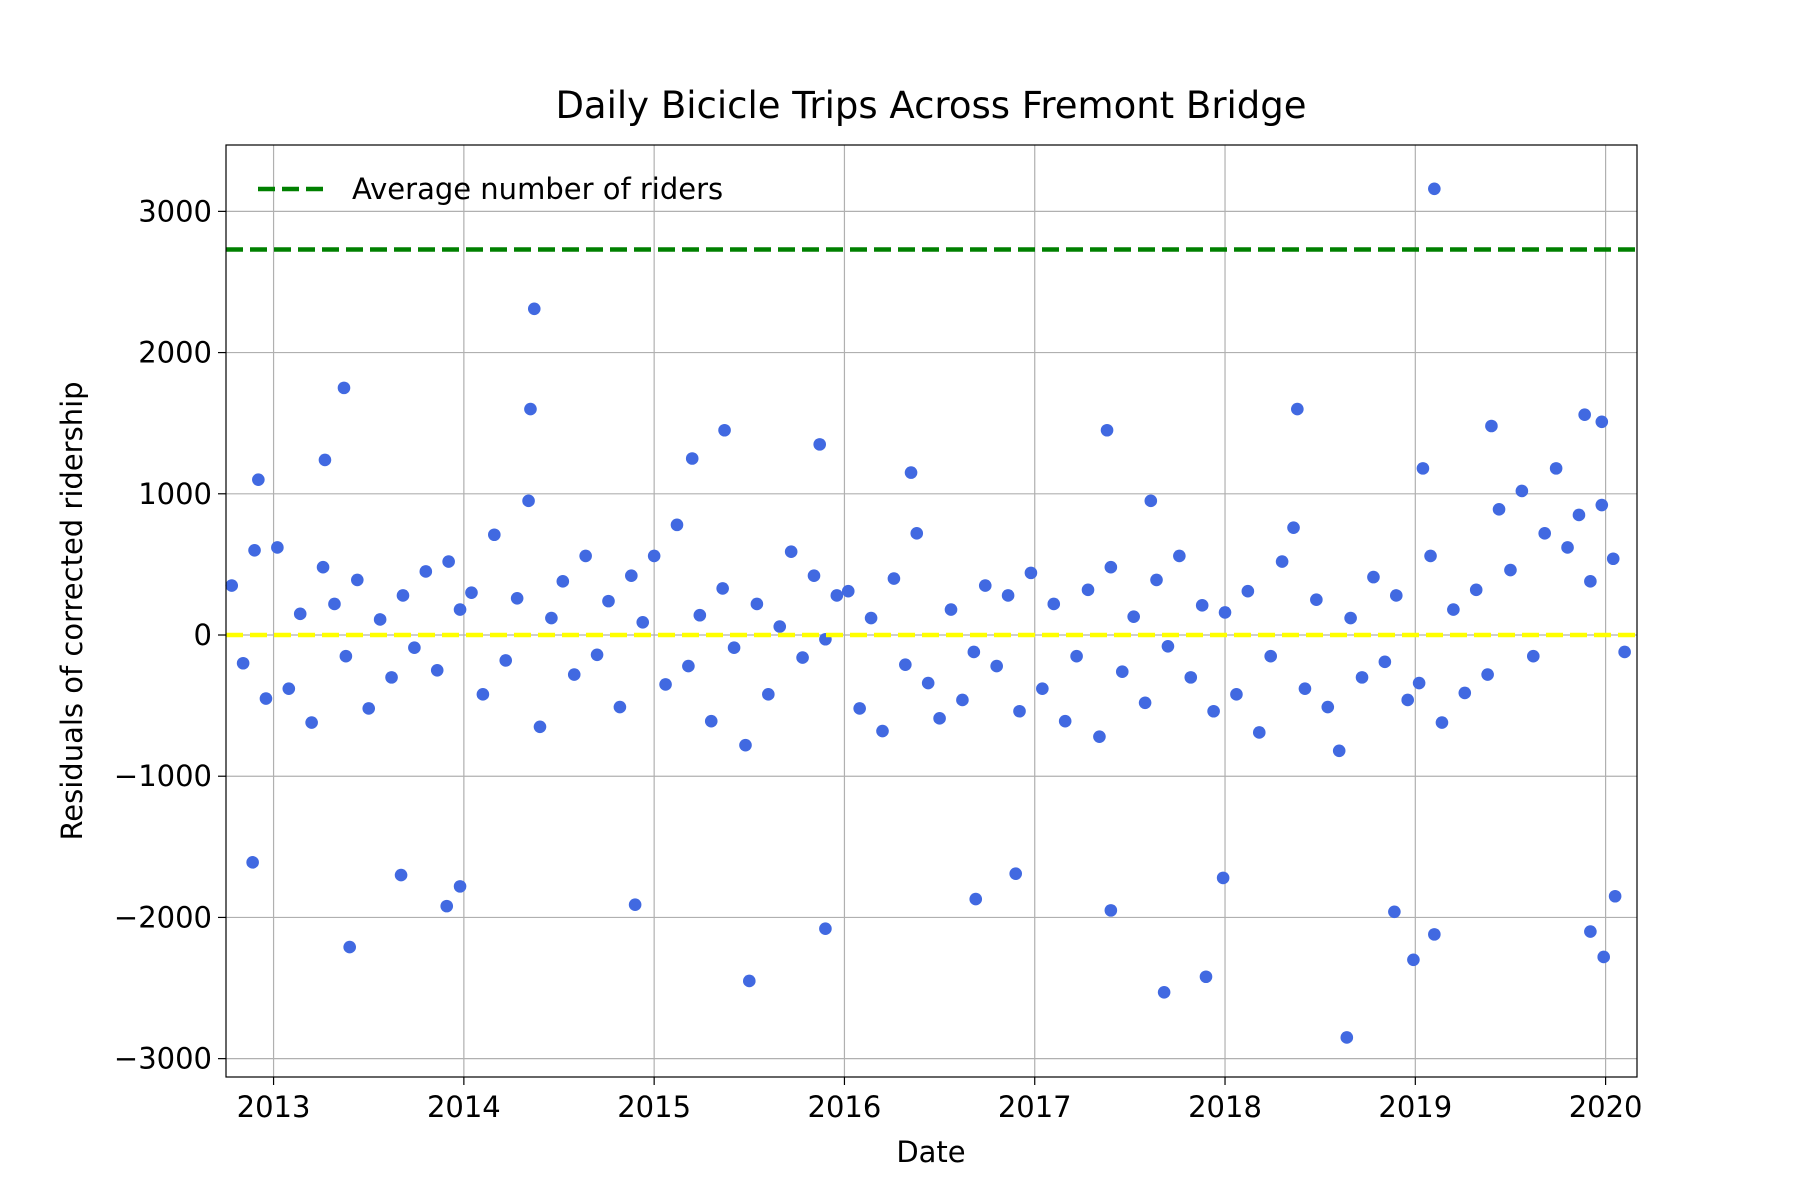 Image resolution: width=1800 pixels, height=1204 pixels. What do you see at coordinates (654, 1107) in the screenshot?
I see `x-tick-label: 2015` at bounding box center [654, 1107].